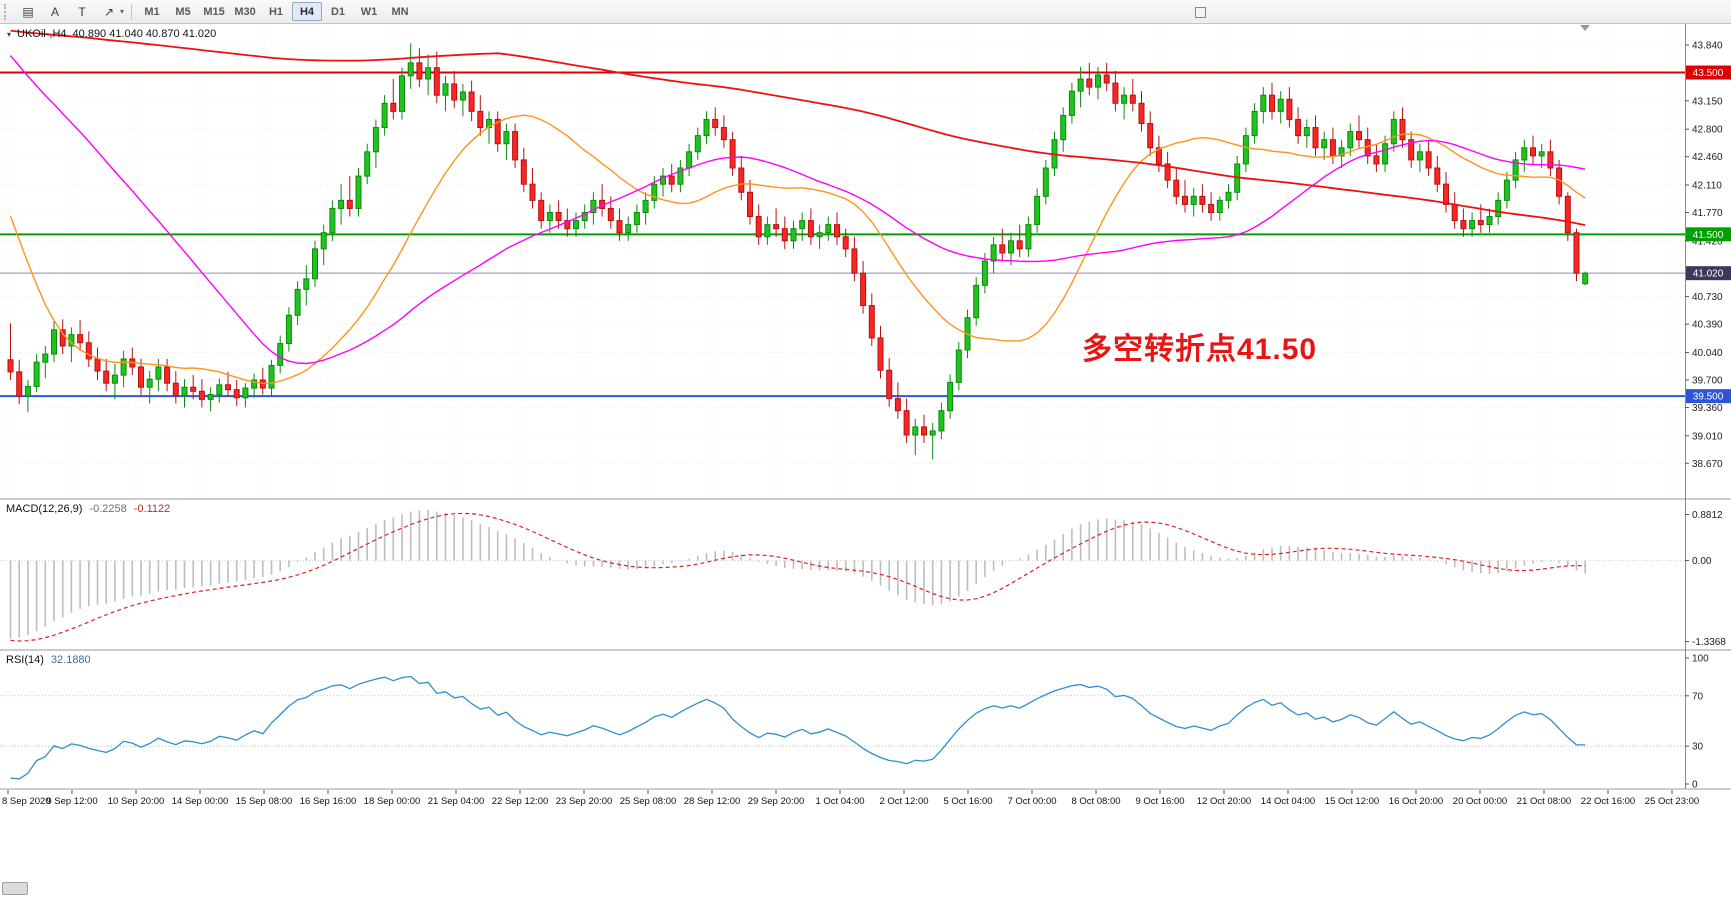 Image resolution: width=1731 pixels, height=897 pixels. Describe the element at coordinates (71, 801) in the screenshot. I see `svg-text: 9 Sep 12:00` at that location.